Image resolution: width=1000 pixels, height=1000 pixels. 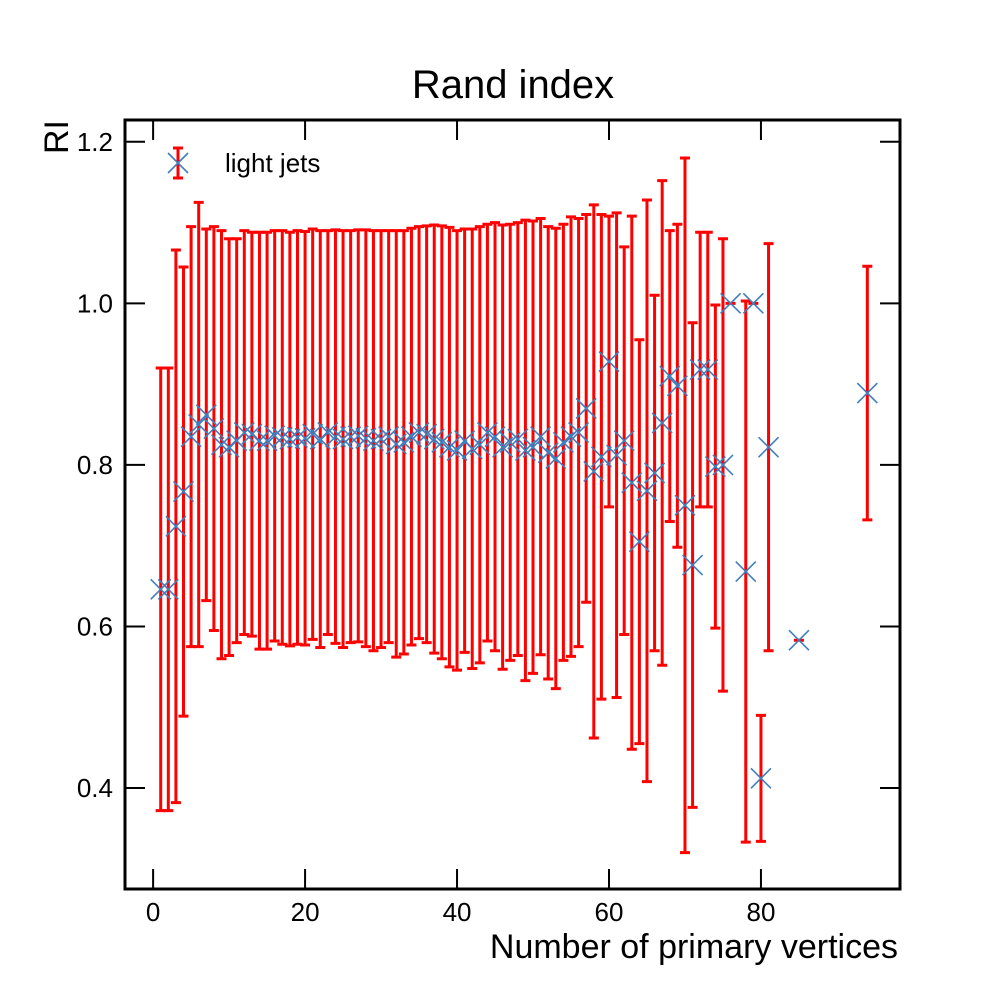 I want to click on y-tick-label: 1.0, so click(x=95, y=303).